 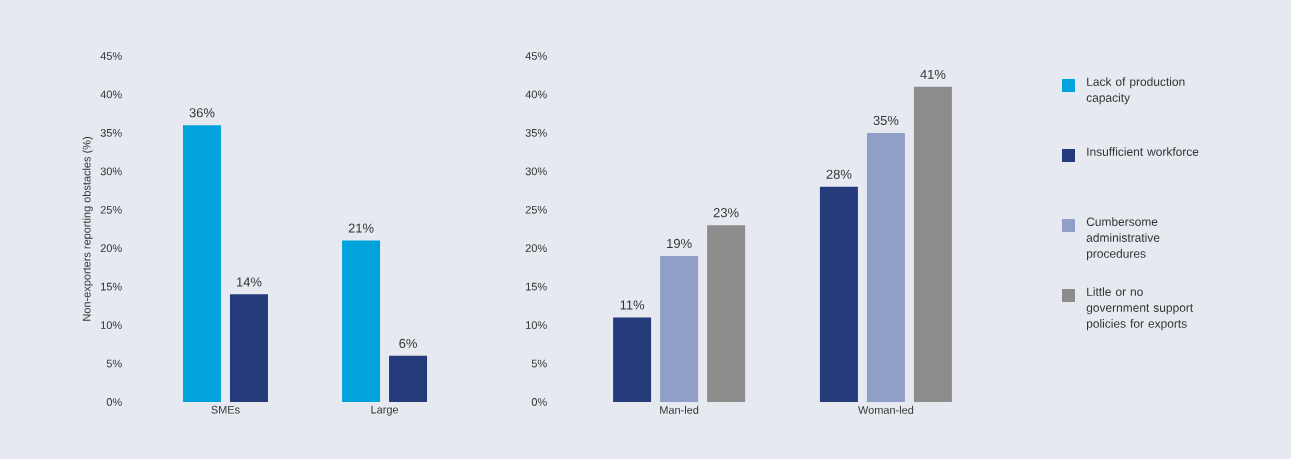 I want to click on legend-label: Insufficient workforce, so click(x=1143, y=151).